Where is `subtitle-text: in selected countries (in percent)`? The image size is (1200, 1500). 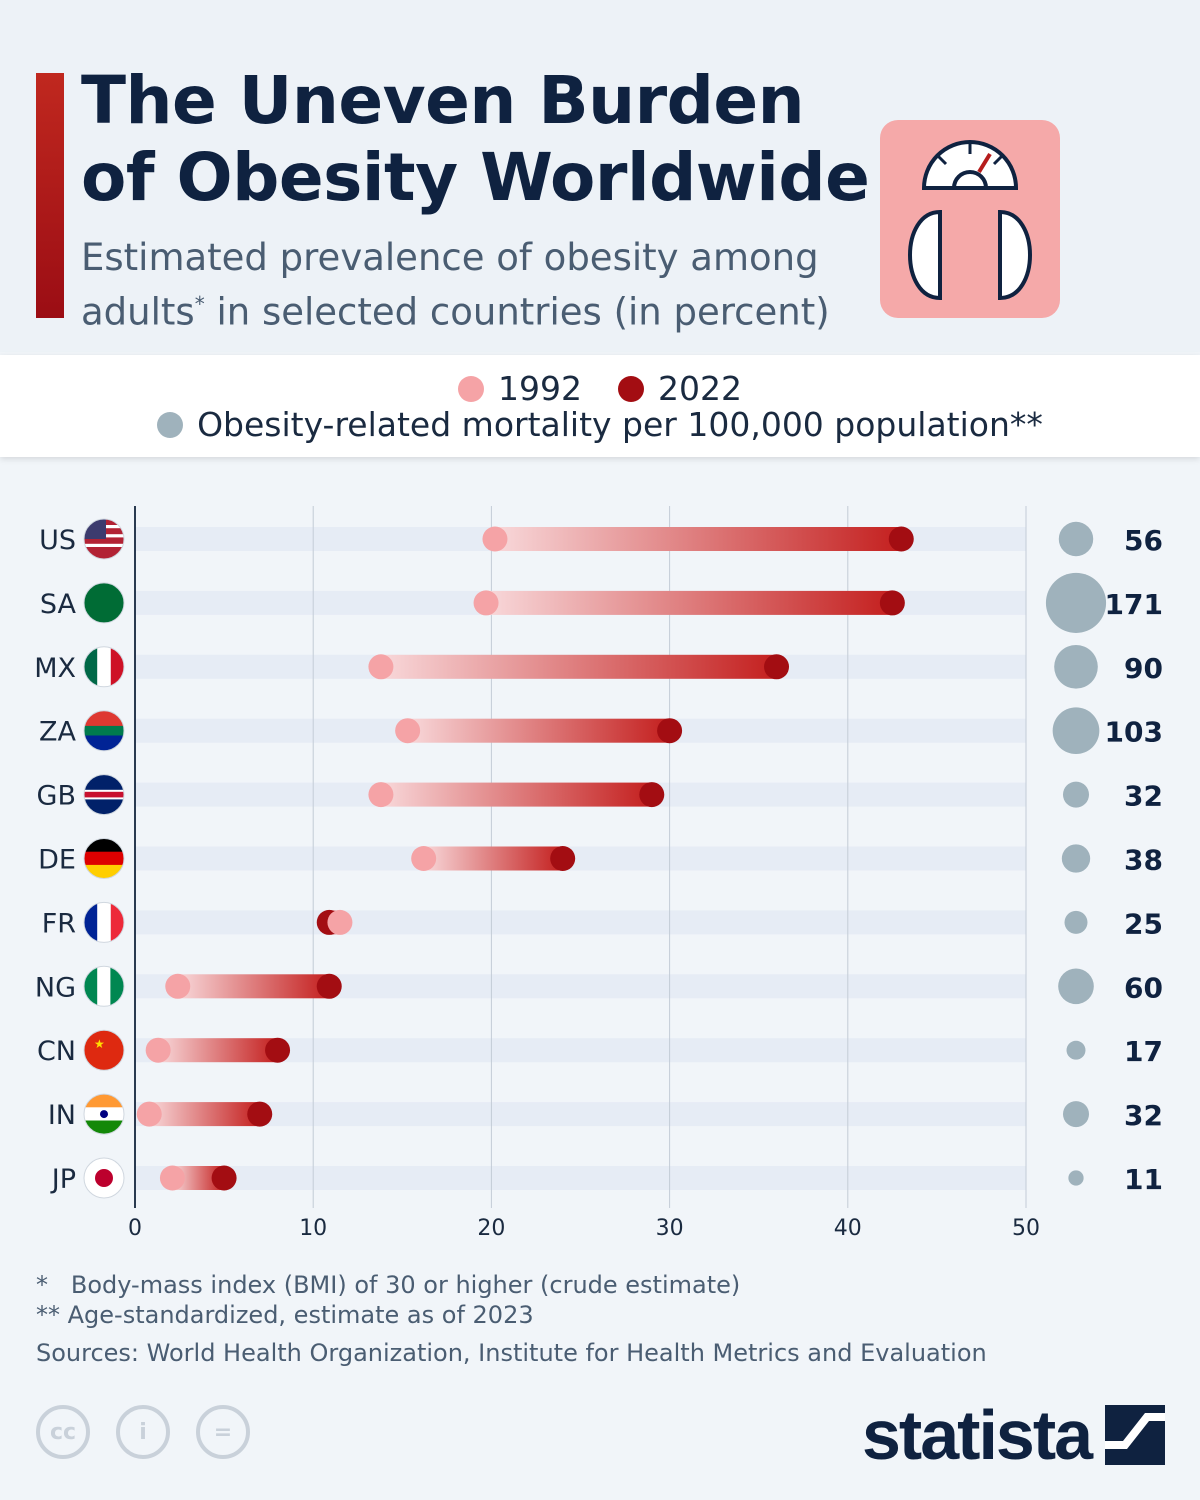
subtitle-text: in selected countries (in percent) is located at coordinates (517, 312).